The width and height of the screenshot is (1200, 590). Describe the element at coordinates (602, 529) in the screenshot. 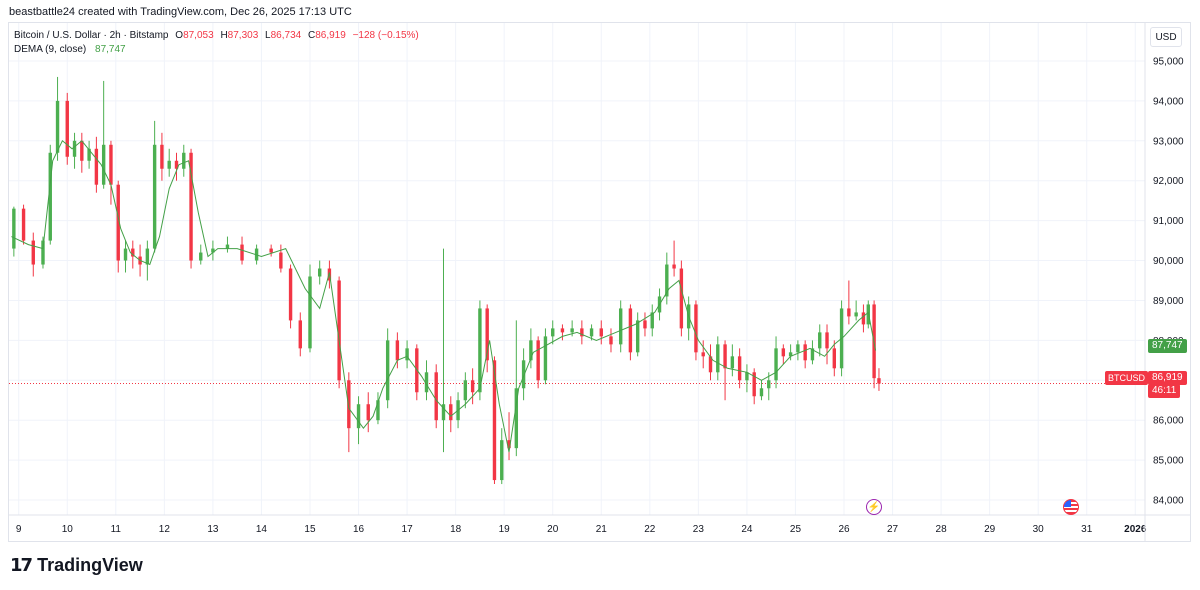

I see `x-tick-label: 21` at that location.